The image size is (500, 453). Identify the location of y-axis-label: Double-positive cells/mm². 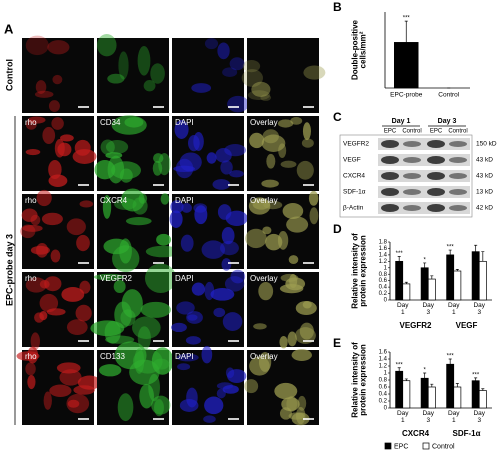
(359, 50).